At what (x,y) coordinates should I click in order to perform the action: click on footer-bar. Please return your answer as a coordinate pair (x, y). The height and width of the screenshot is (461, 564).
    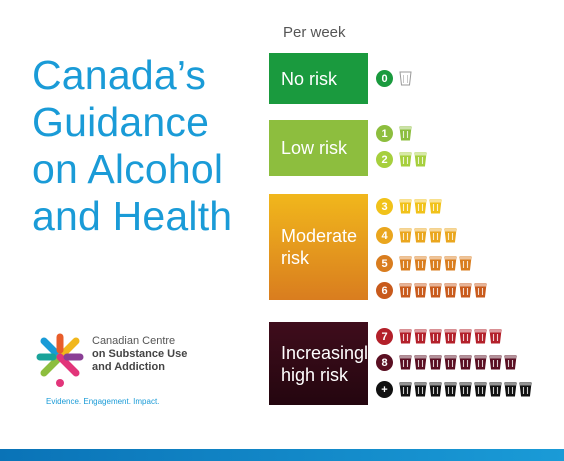
    Looking at the image, I should click on (282, 455).